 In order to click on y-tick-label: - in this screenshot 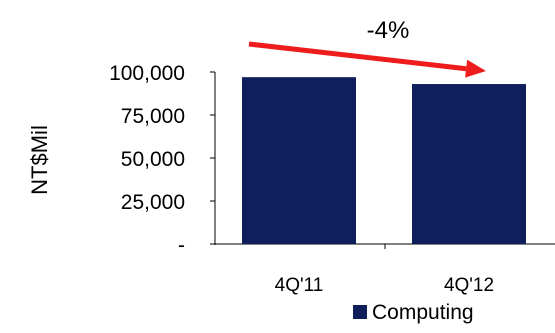, I will do `click(181, 245)`.